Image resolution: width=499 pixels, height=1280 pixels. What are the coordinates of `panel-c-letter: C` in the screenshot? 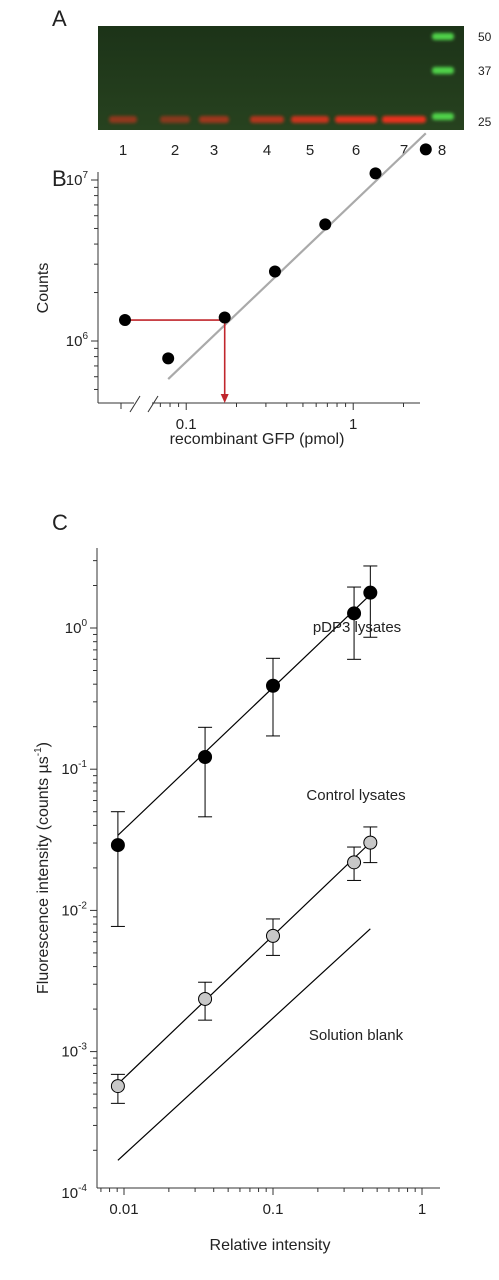 It's located at (60, 522).